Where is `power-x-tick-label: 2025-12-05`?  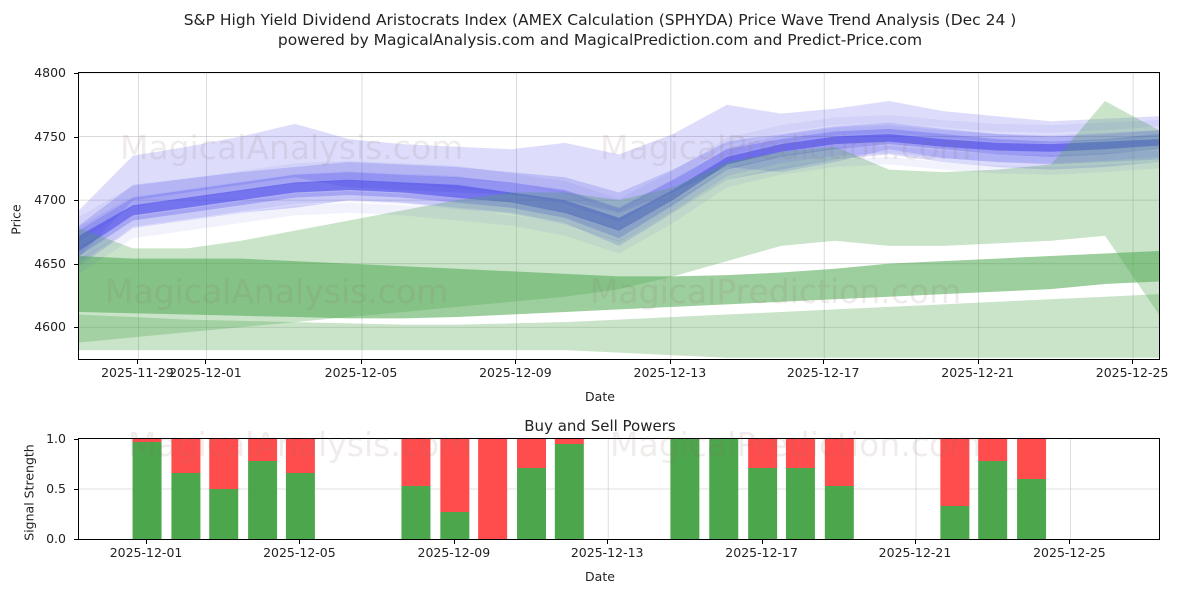
power-x-tick-label: 2025-12-05 is located at coordinates (299, 552).